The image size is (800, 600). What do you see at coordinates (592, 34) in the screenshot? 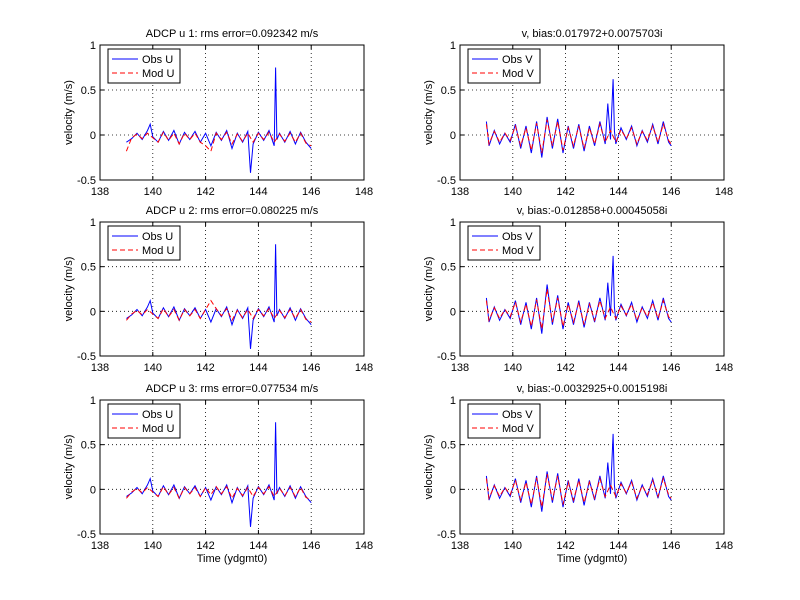
I see `chart-title: v, bias:0.017972+0.0075703i` at bounding box center [592, 34].